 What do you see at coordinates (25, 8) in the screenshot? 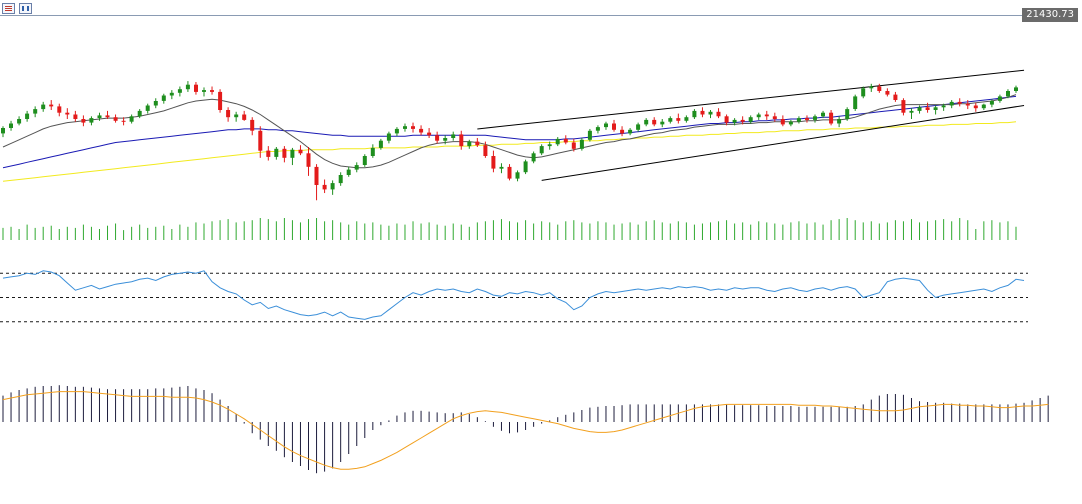
I see `bars-icon` at bounding box center [25, 8].